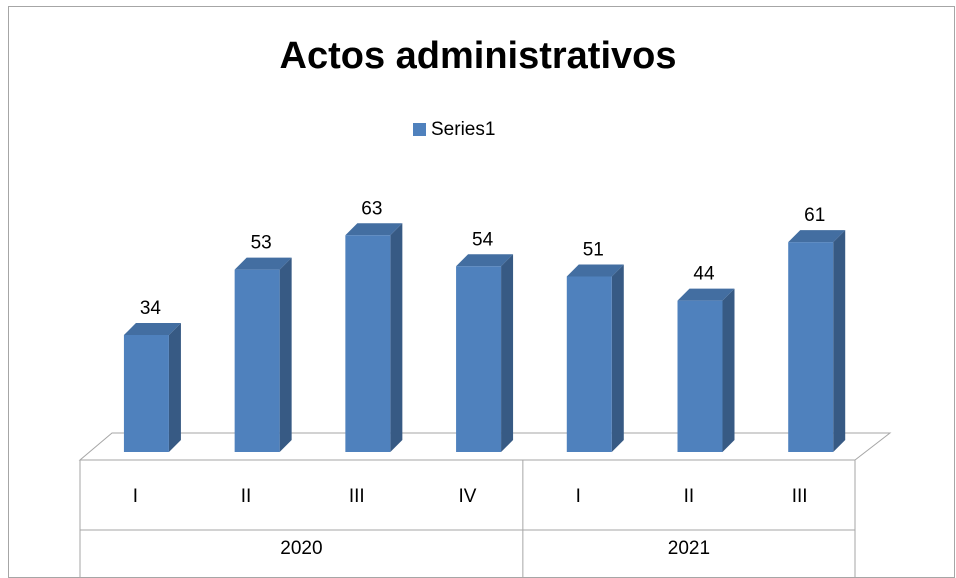  I want to click on data-label: 44, so click(704, 274).